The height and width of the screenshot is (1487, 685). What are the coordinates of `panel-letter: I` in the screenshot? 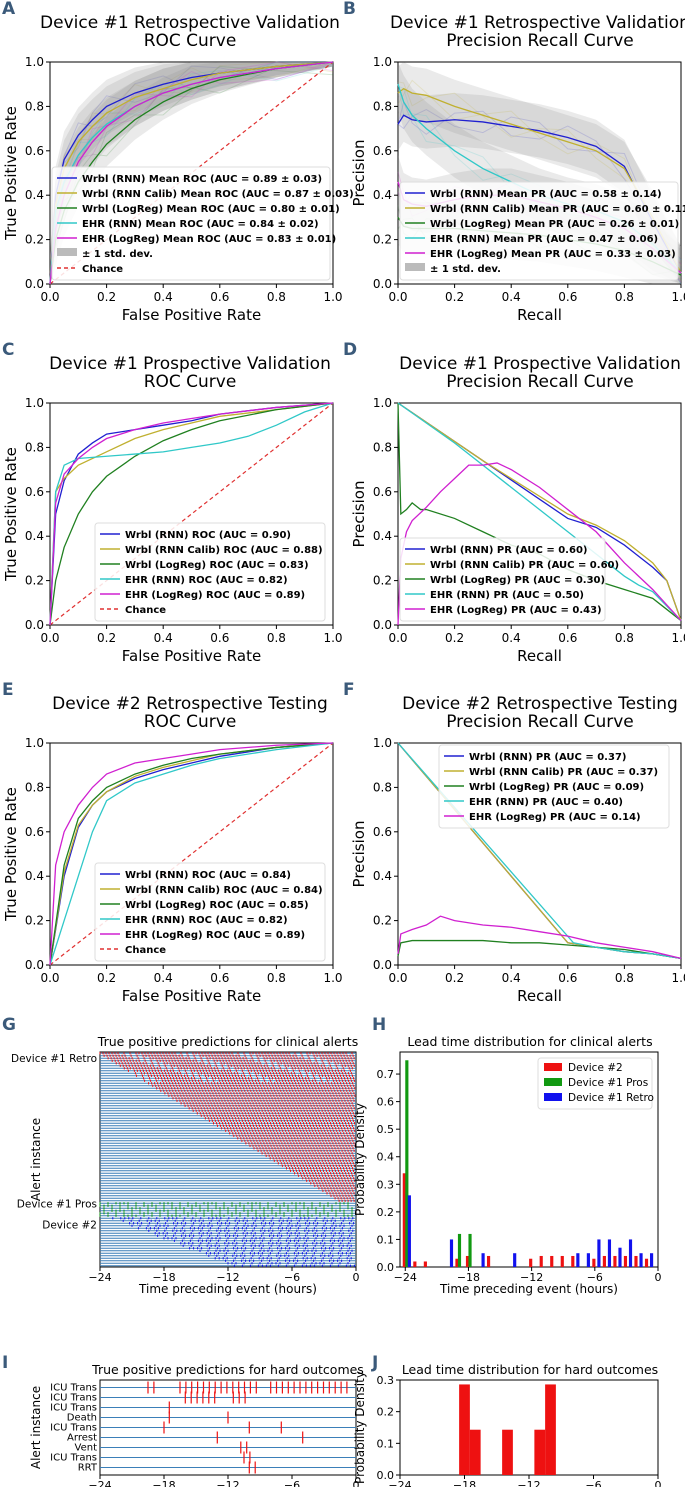 It's located at (5, 1363).